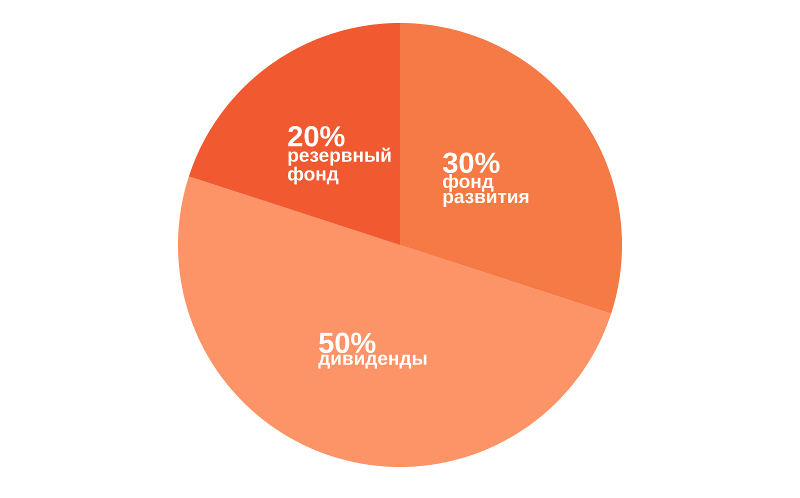  What do you see at coordinates (316, 136) in the screenshot?
I see `data-label: 20%` at bounding box center [316, 136].